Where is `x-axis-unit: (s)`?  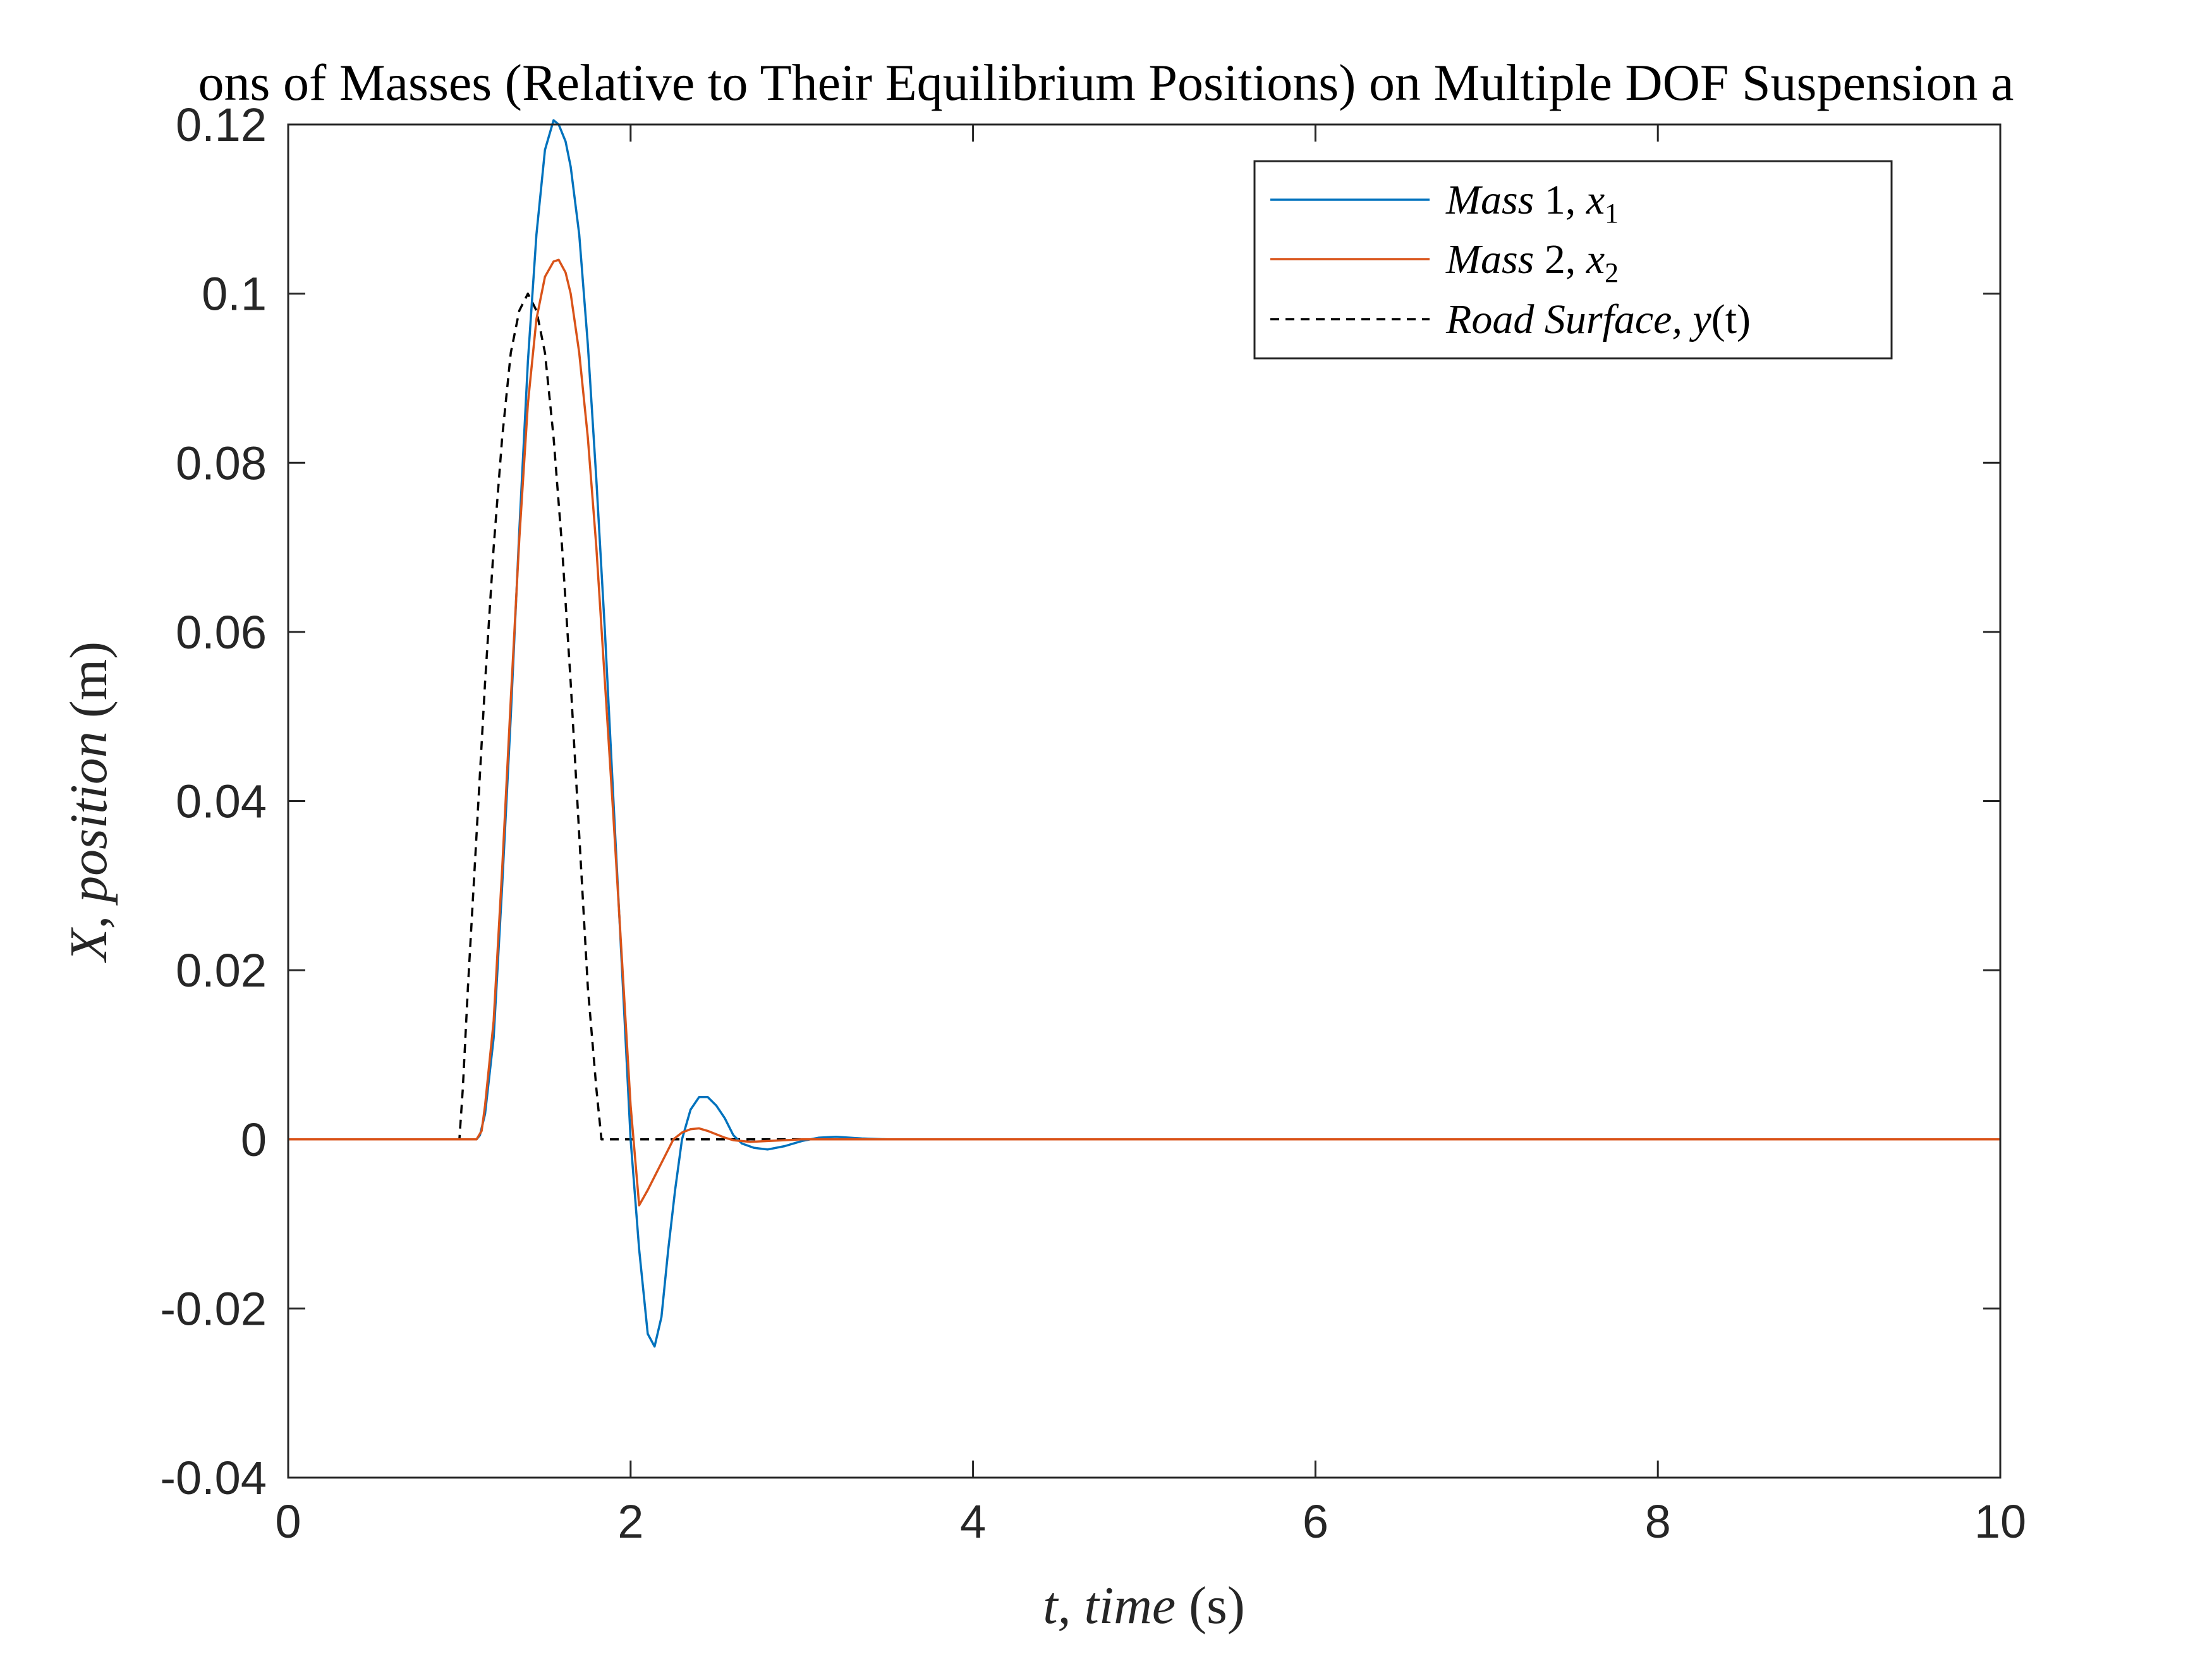
x-axis-unit: (s) is located at coordinates (1217, 1605).